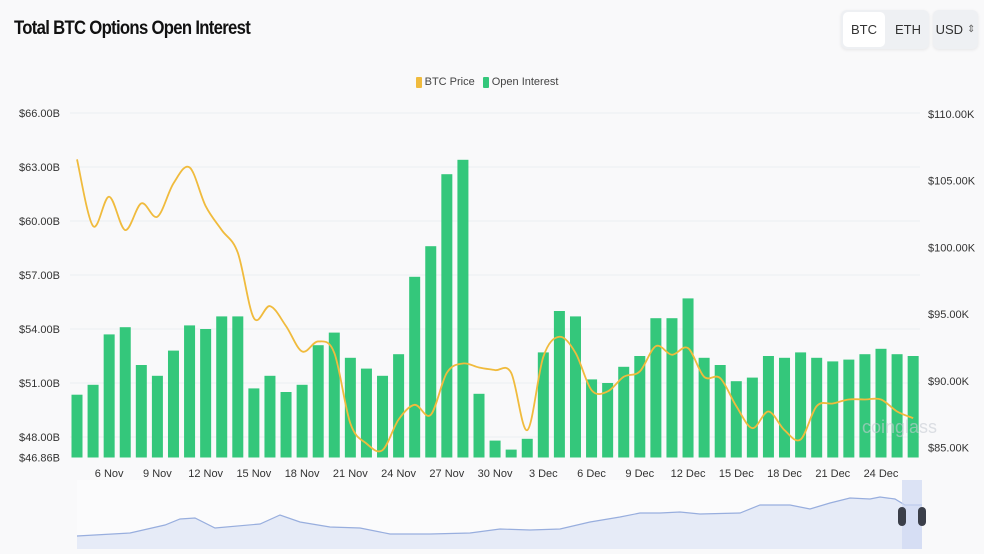  I want to click on legend-item-oi: Open Interest, so click(520, 82).